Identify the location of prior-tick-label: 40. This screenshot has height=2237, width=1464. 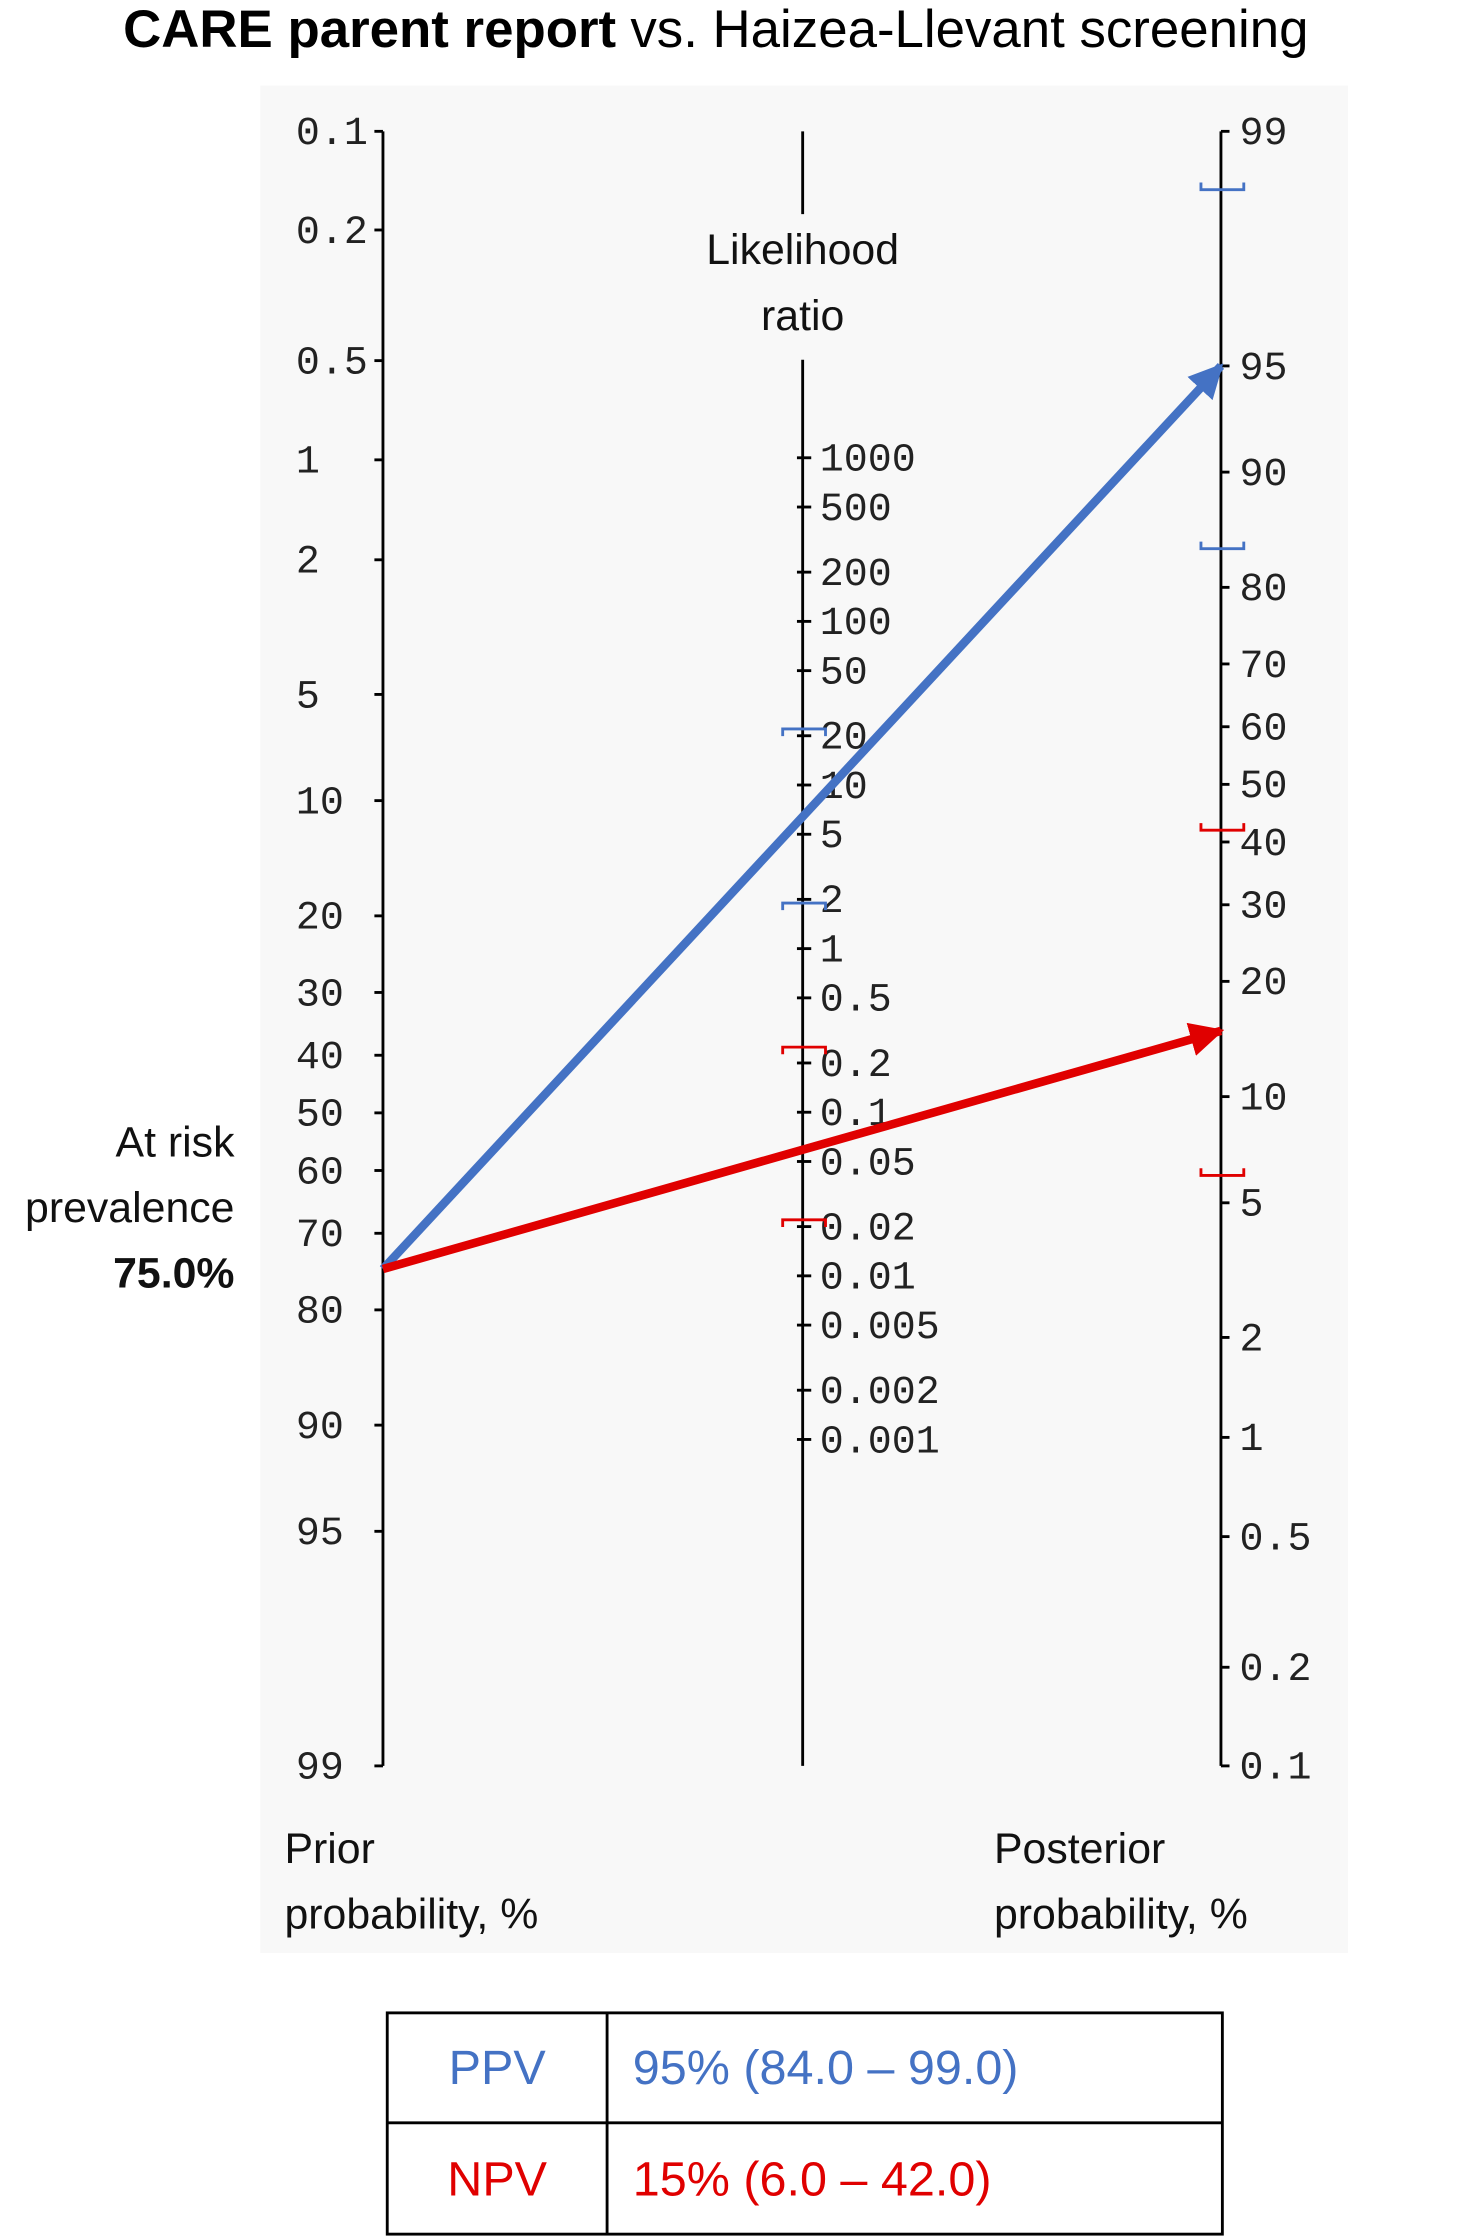
(320, 1058).